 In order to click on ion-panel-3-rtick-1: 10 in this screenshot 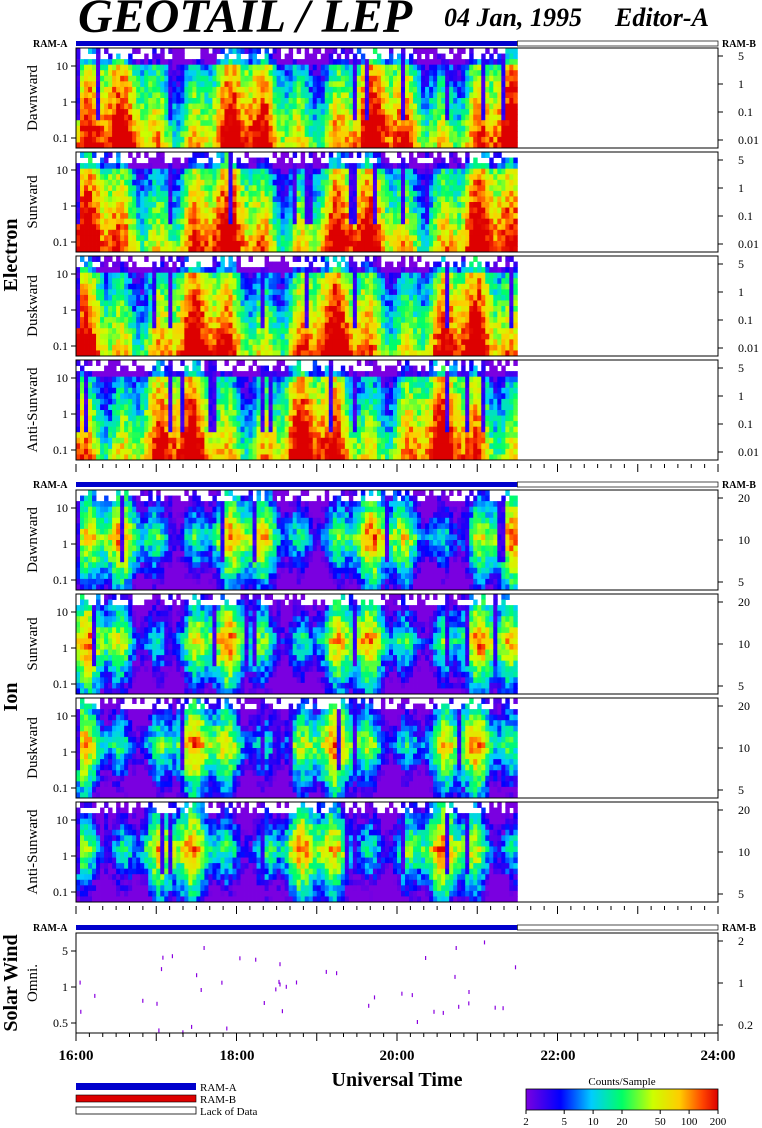, I will do `click(744, 852)`.